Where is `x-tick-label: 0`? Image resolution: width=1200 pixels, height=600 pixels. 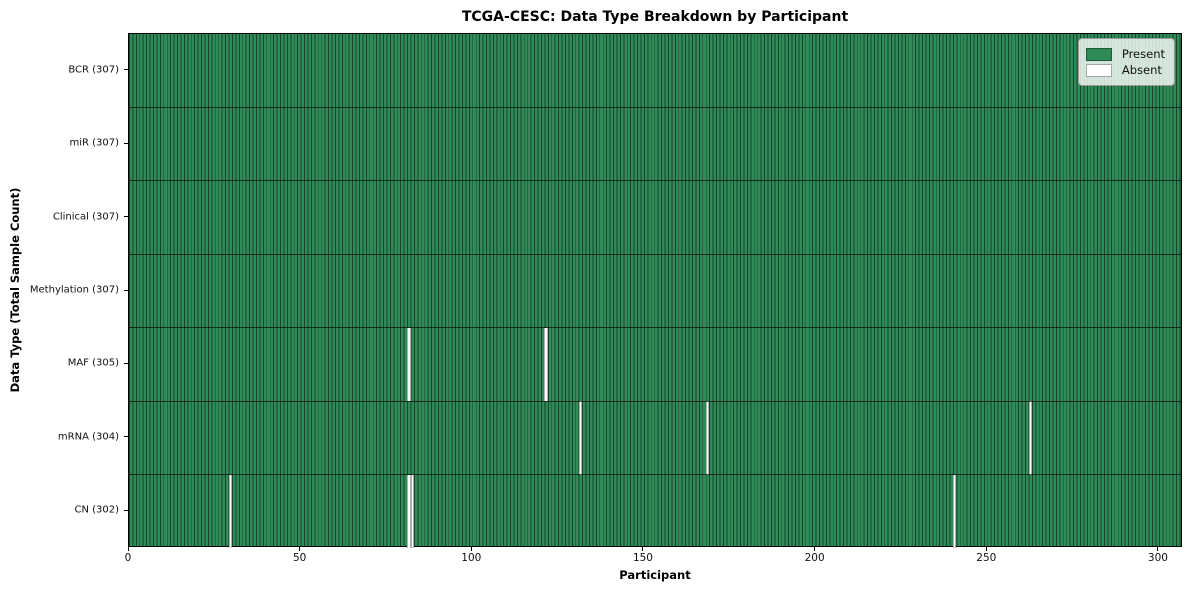 x-tick-label: 0 is located at coordinates (128, 558).